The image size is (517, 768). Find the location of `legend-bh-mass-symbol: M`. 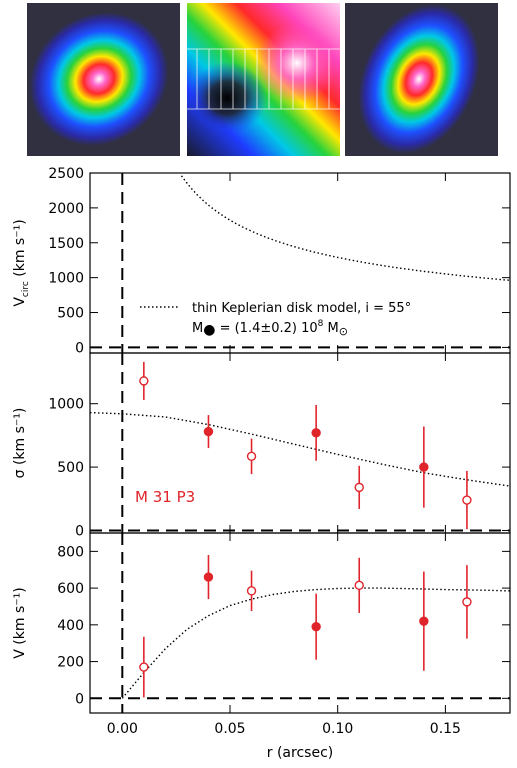

legend-bh-mass-symbol: M is located at coordinates (197, 328).